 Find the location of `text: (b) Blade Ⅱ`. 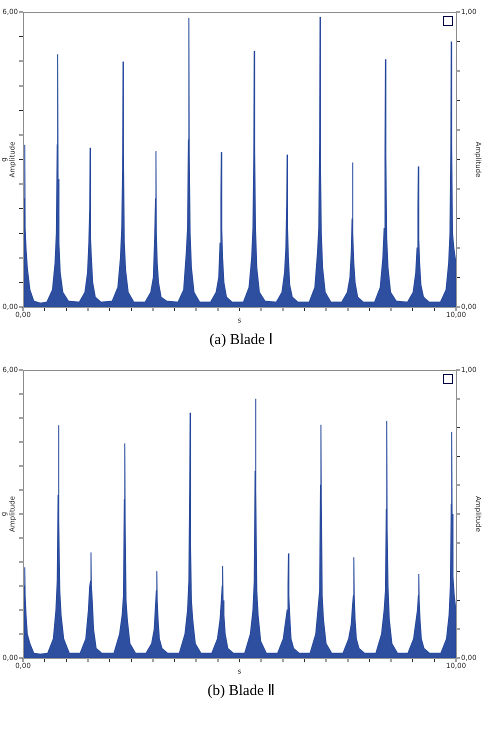

text: (b) Blade Ⅱ is located at coordinates (241, 691).